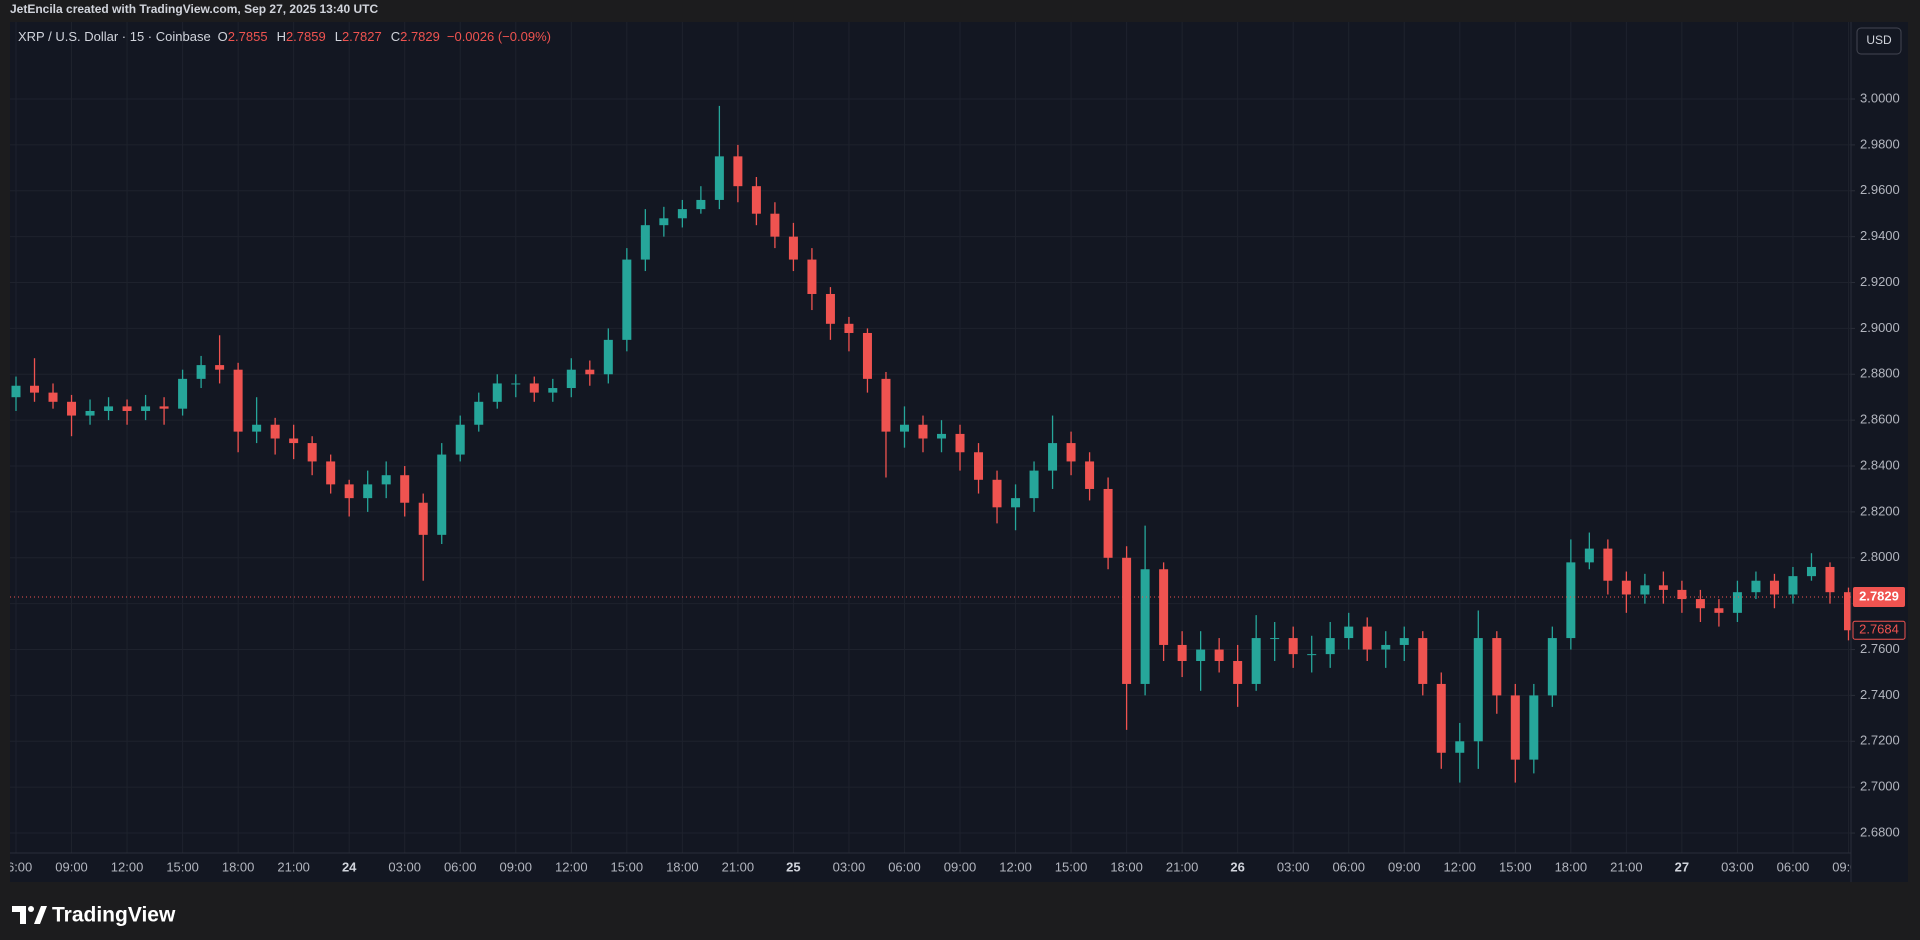  I want to click on y-tick-label: 2.9600, so click(1880, 189).